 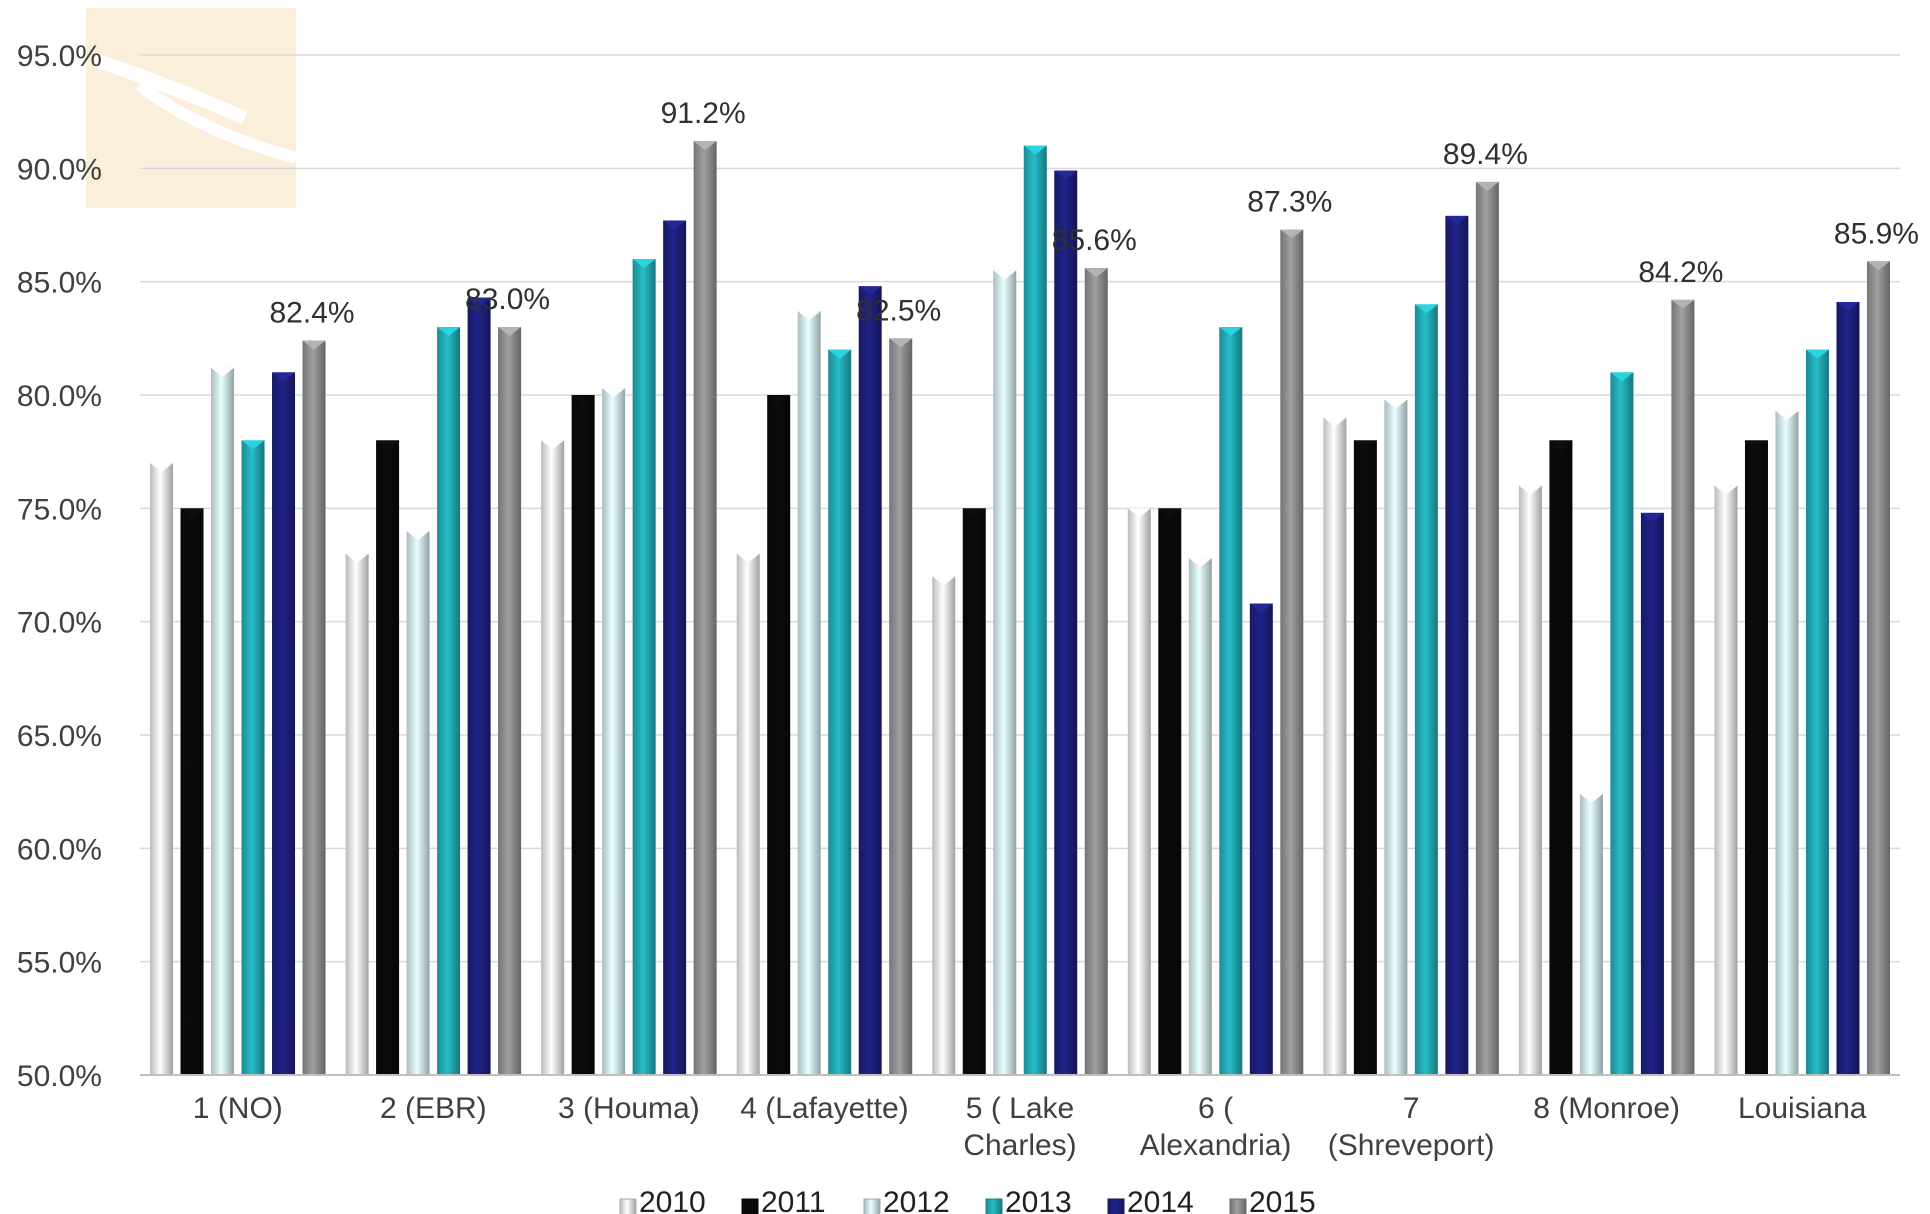 What do you see at coordinates (217, 122) in the screenshot?
I see `logo-swoosh-icon` at bounding box center [217, 122].